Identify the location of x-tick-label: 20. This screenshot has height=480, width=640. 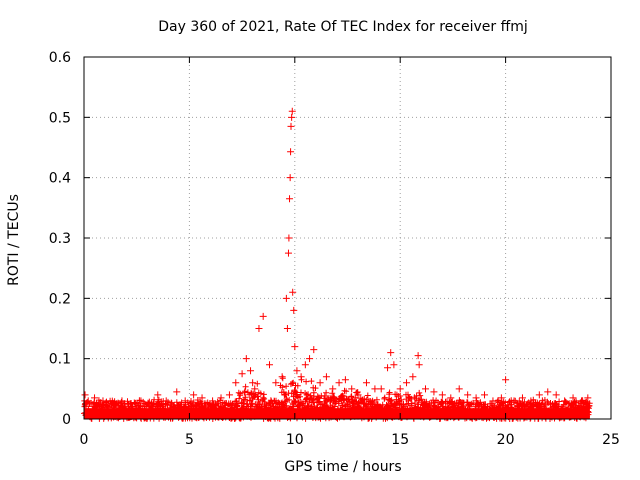
(506, 440).